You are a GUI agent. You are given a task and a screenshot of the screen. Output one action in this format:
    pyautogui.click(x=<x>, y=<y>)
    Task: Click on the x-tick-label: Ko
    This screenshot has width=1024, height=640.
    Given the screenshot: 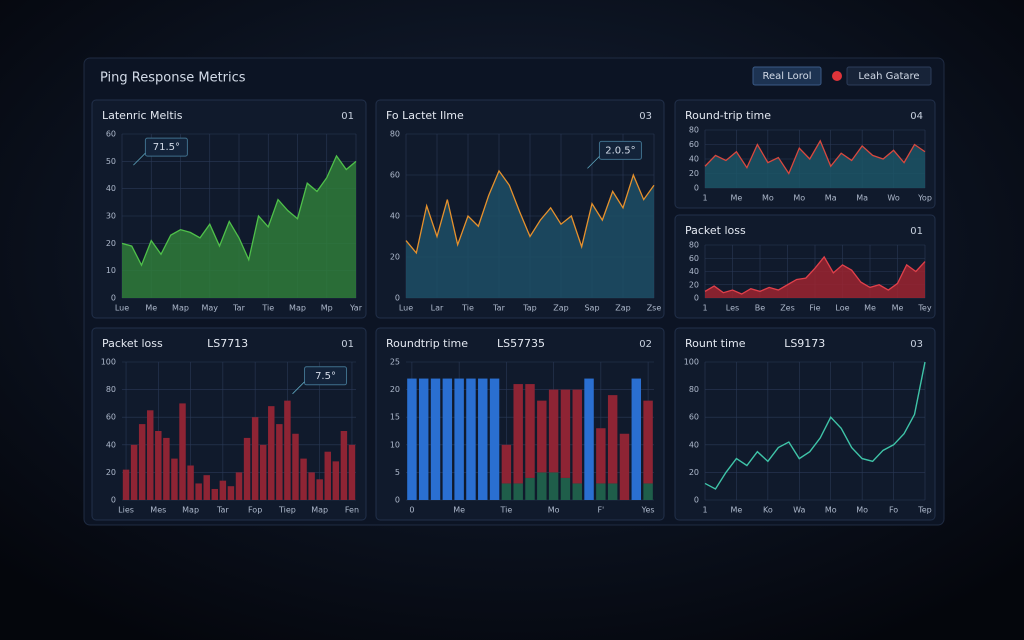 What is the action you would take?
    pyautogui.click(x=768, y=510)
    